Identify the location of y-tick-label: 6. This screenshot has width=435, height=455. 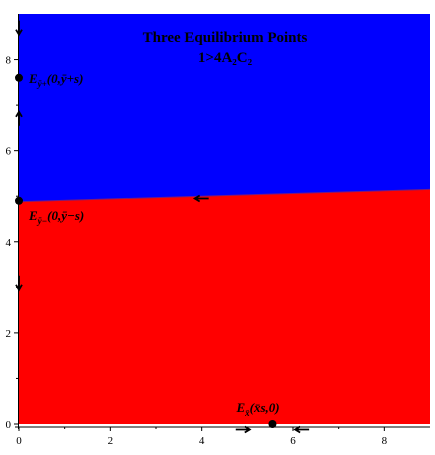
(9, 152).